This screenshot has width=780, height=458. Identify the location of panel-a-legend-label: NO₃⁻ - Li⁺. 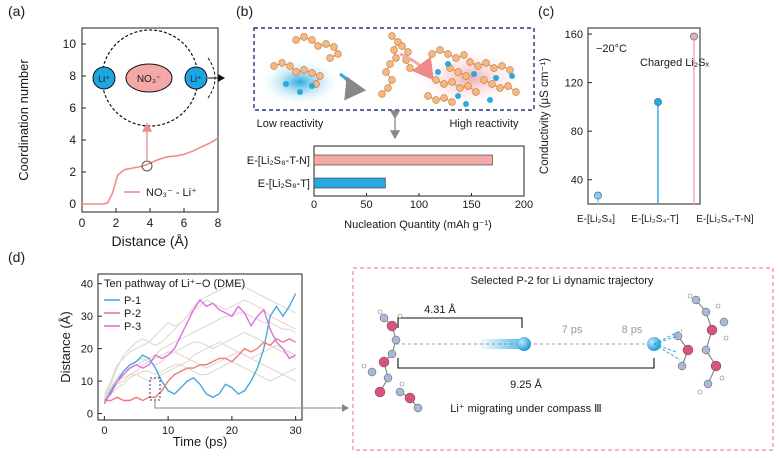
(171, 193).